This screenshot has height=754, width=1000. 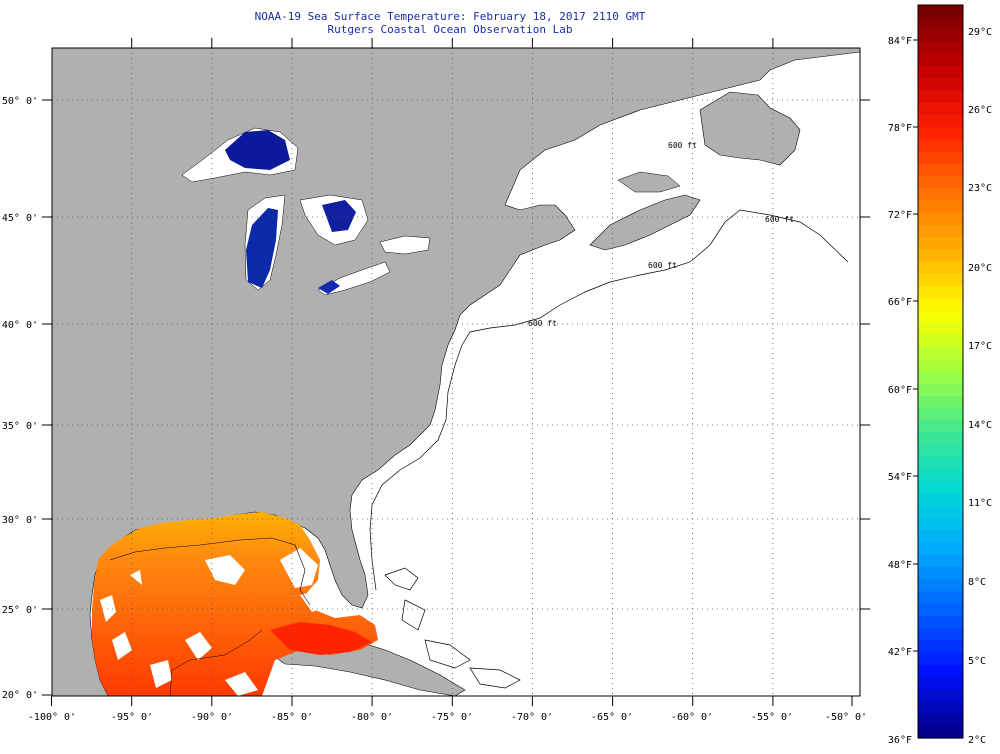 I want to click on lat-label: 20° 0', so click(x=20, y=695).